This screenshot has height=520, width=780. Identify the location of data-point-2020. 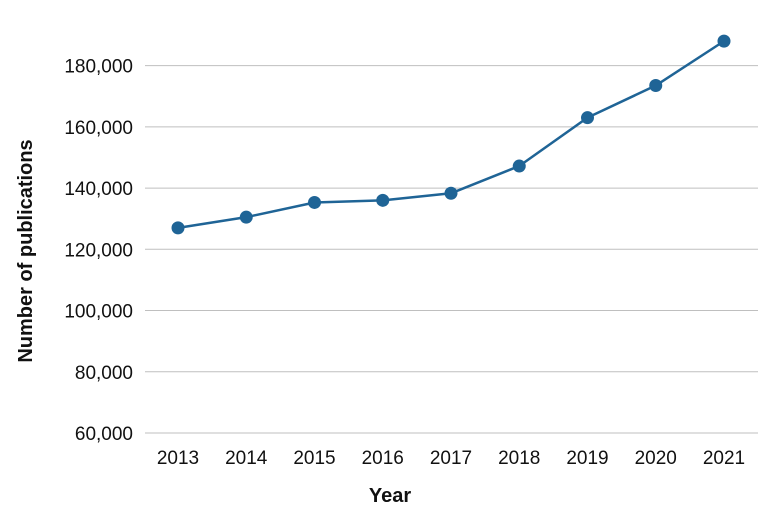
(656, 86).